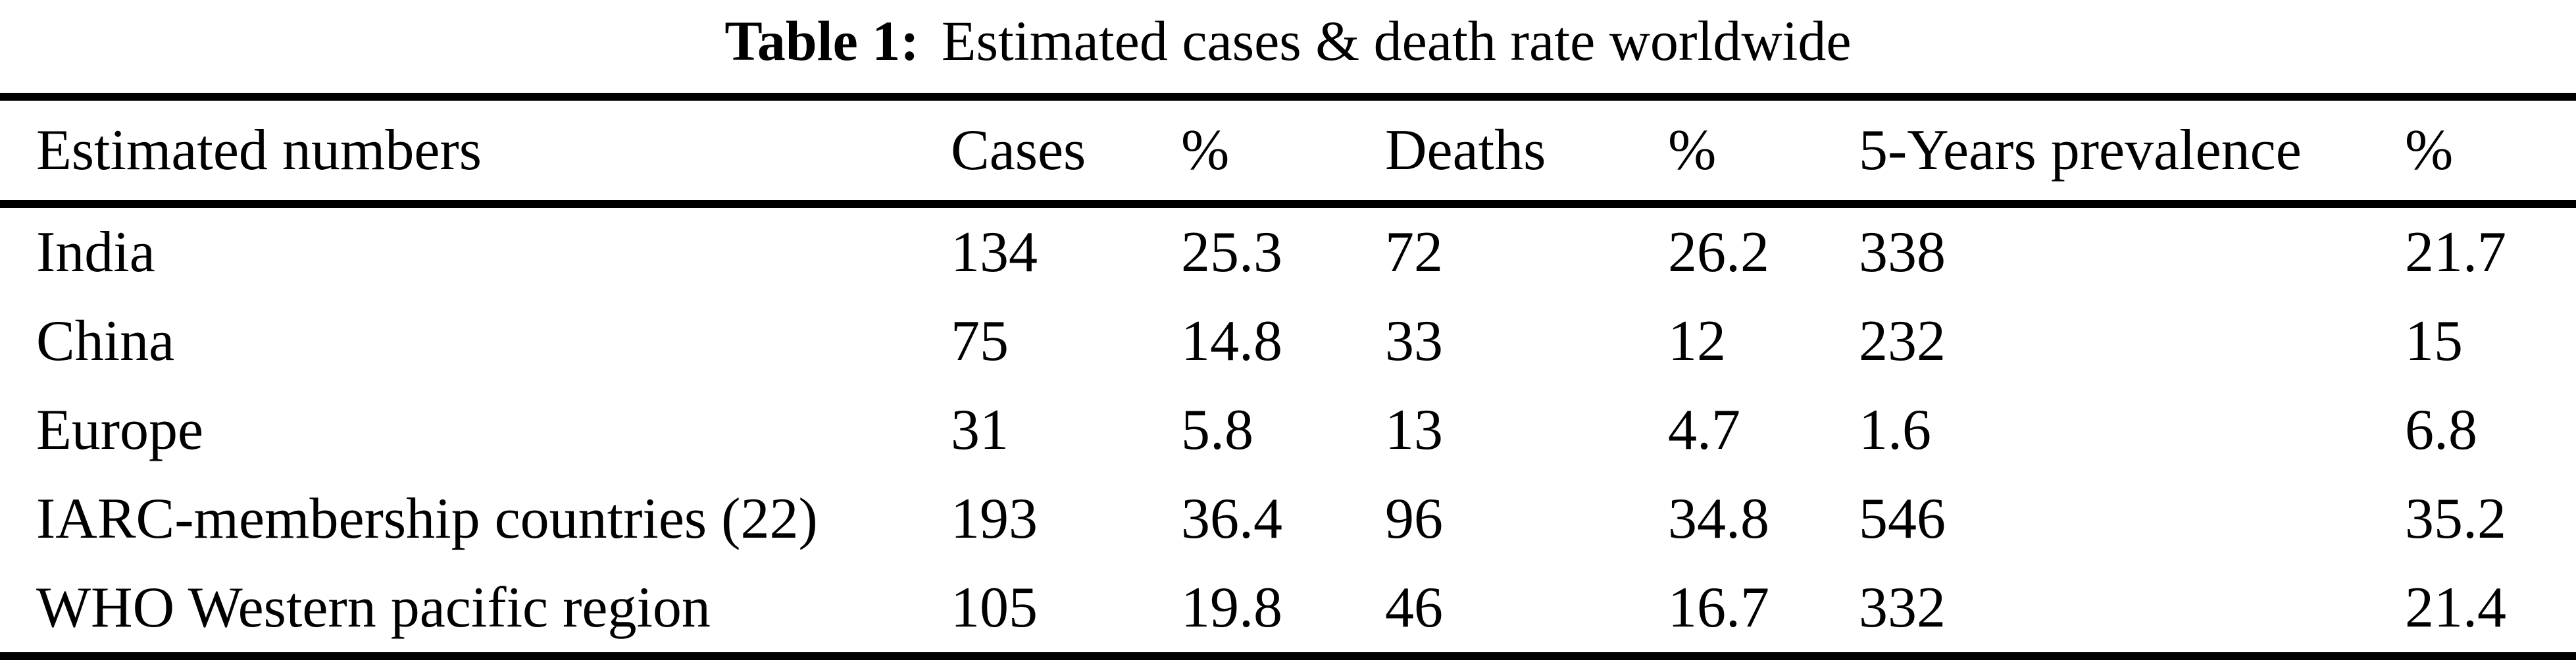  Describe the element at coordinates (120, 430) in the screenshot. I see `region-cell: Europe` at that location.